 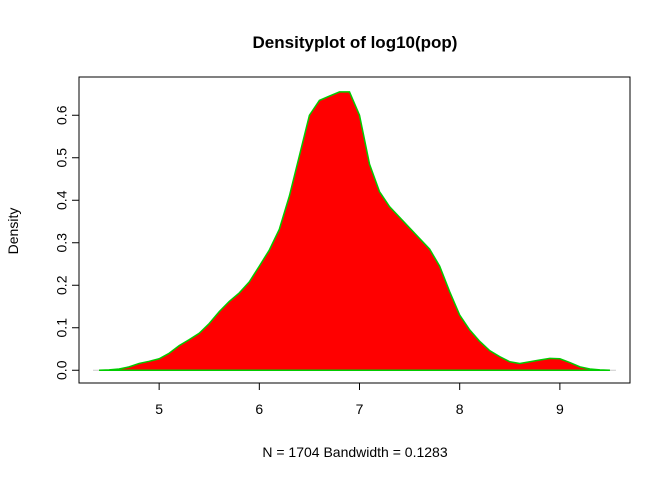 What do you see at coordinates (13, 231) in the screenshot?
I see `y-axis-label: Density` at bounding box center [13, 231].